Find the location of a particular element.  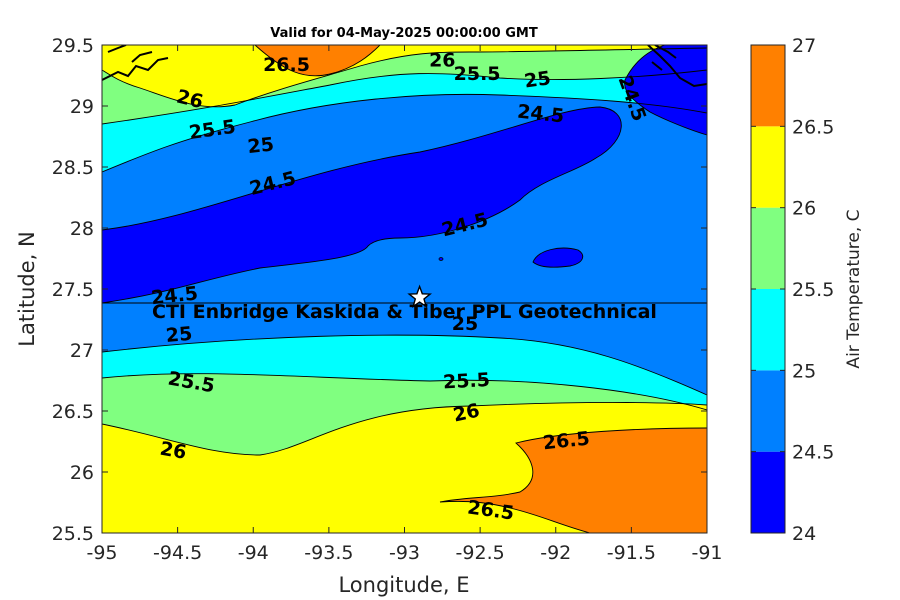

band-26-26.5-north is located at coordinates (404, 76).